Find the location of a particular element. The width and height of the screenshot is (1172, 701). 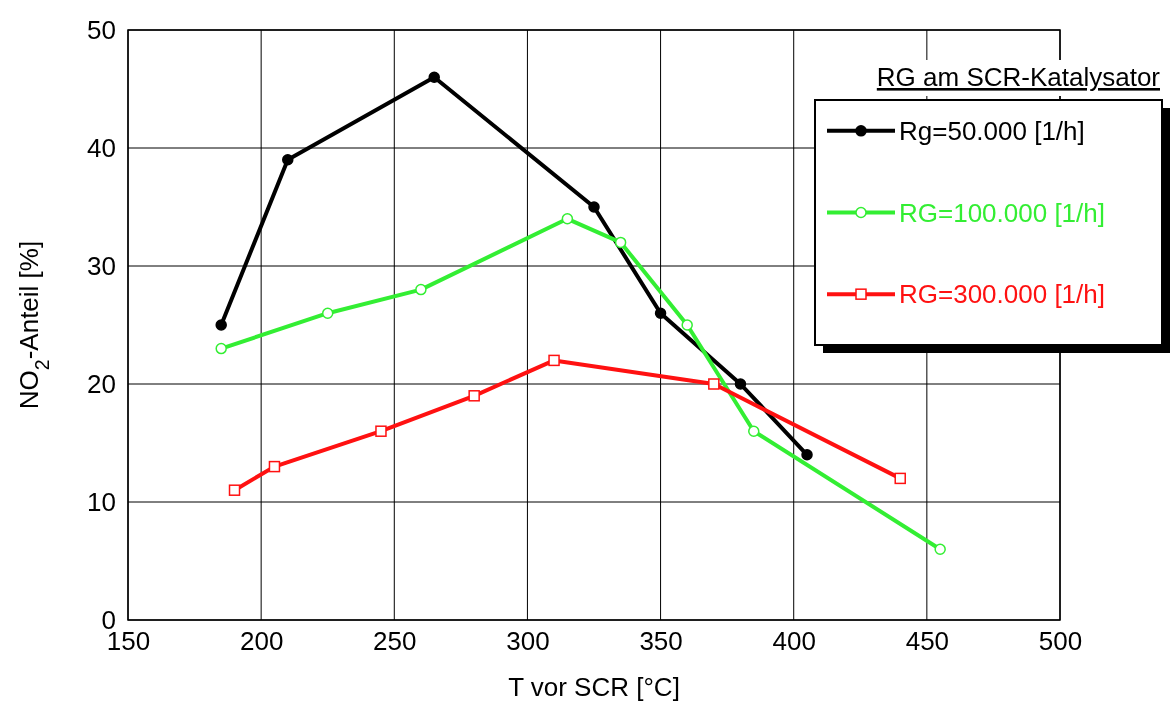

legend-label: RG=300.000 [1/h] is located at coordinates (1002, 294).